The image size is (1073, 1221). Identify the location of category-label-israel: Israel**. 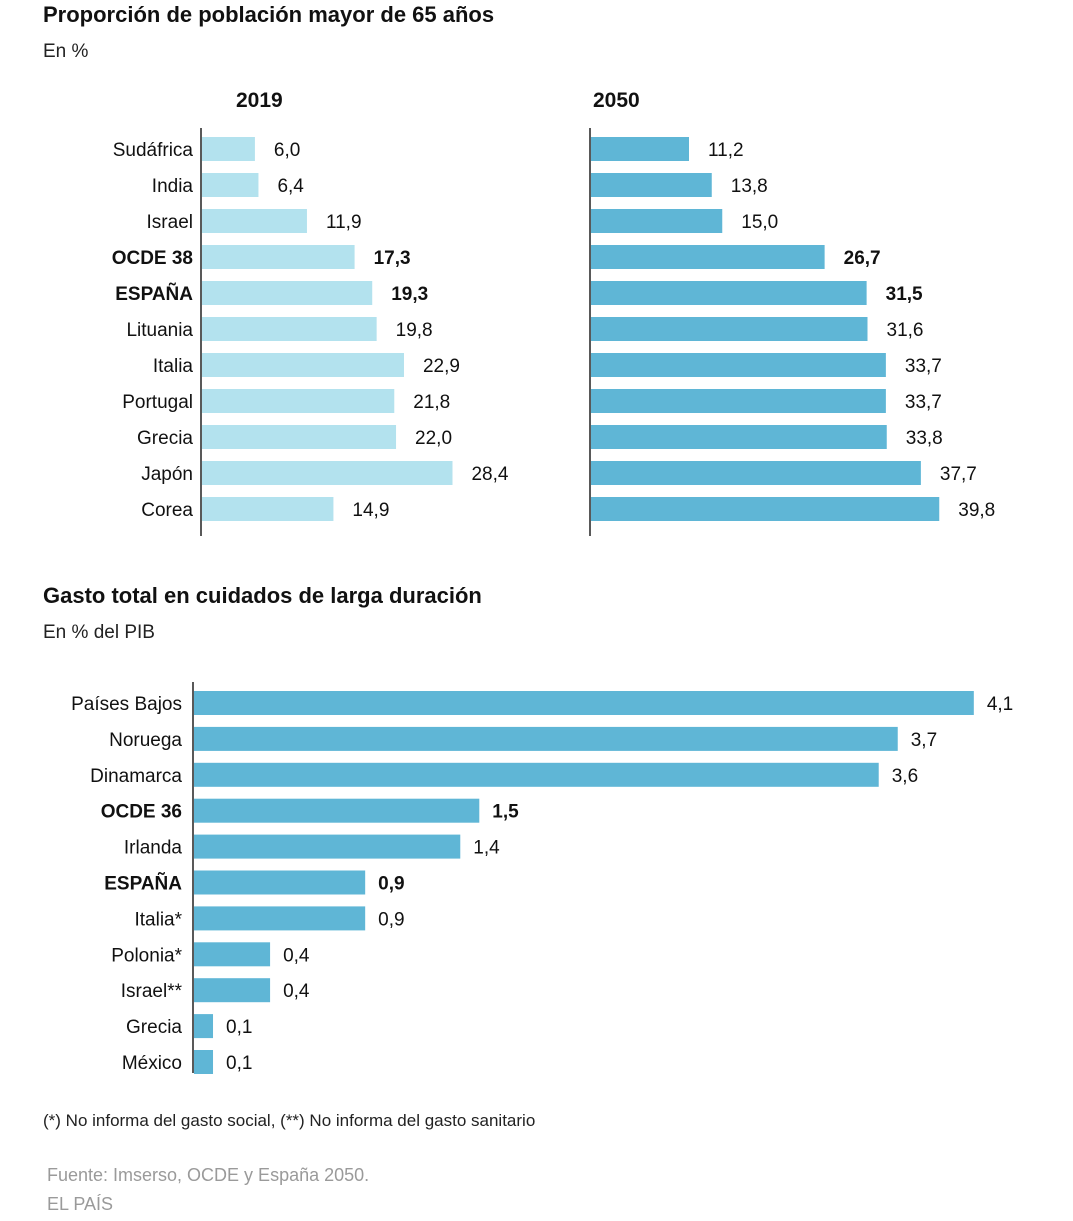
(152, 991).